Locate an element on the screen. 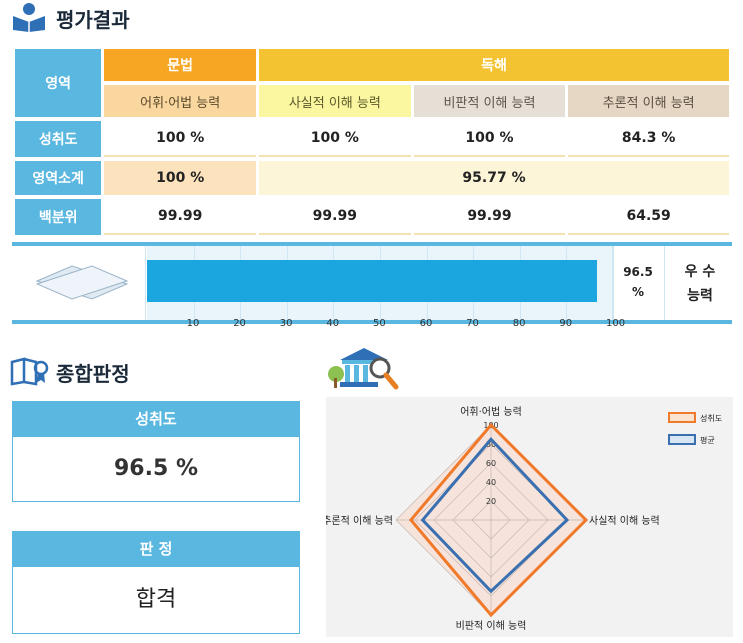 This screenshot has height=643, width=743. achievement-panel-body: 96.5 % is located at coordinates (156, 469).